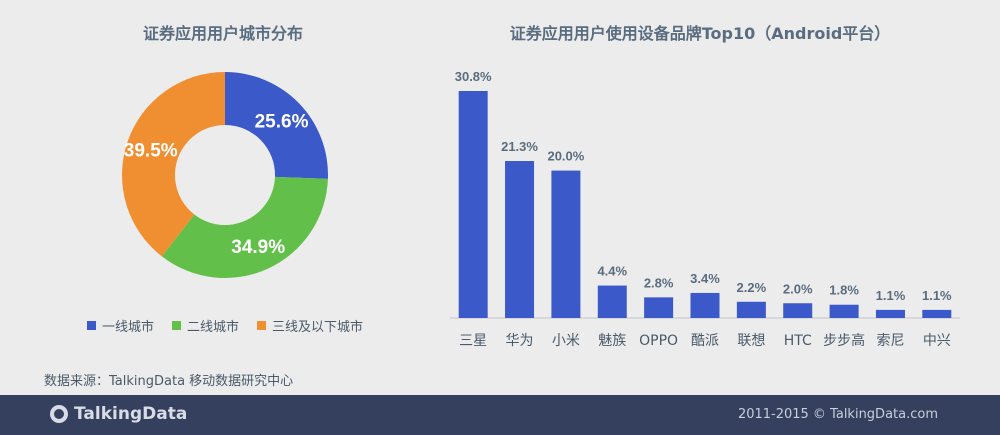 This screenshot has width=1000, height=435. I want to click on bar-category-label-10: 索尼, so click(890, 340).